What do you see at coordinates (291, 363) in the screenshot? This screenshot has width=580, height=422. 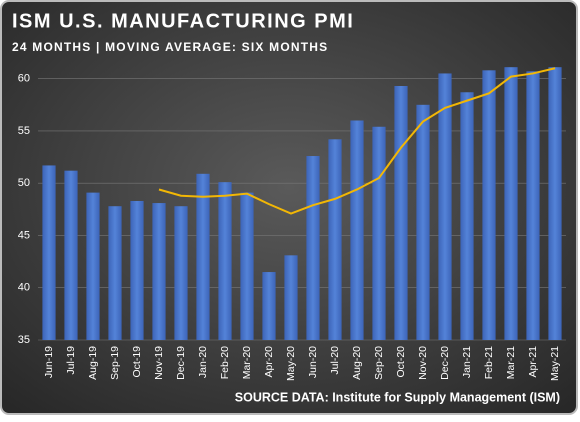 I see `x-tick-label: May-20` at bounding box center [291, 363].